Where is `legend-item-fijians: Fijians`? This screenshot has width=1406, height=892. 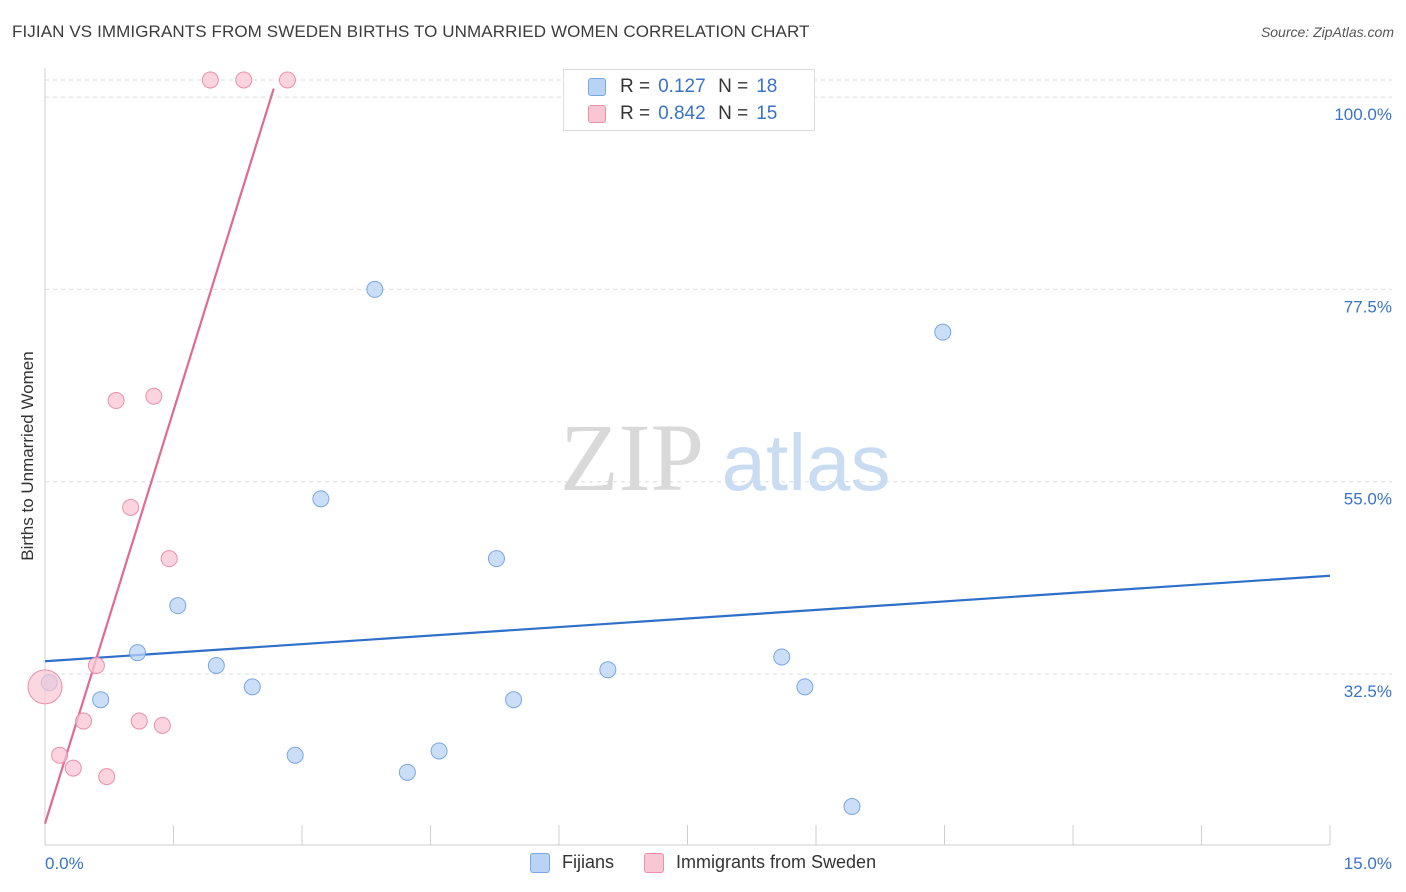 legend-item-fijians: Fijians is located at coordinates (572, 862).